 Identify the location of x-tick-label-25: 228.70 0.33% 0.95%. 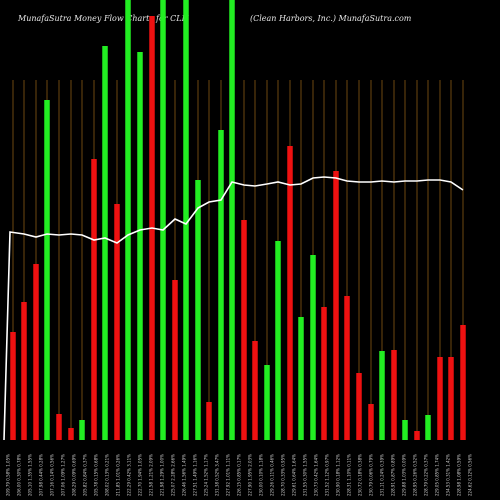
(283, 475).